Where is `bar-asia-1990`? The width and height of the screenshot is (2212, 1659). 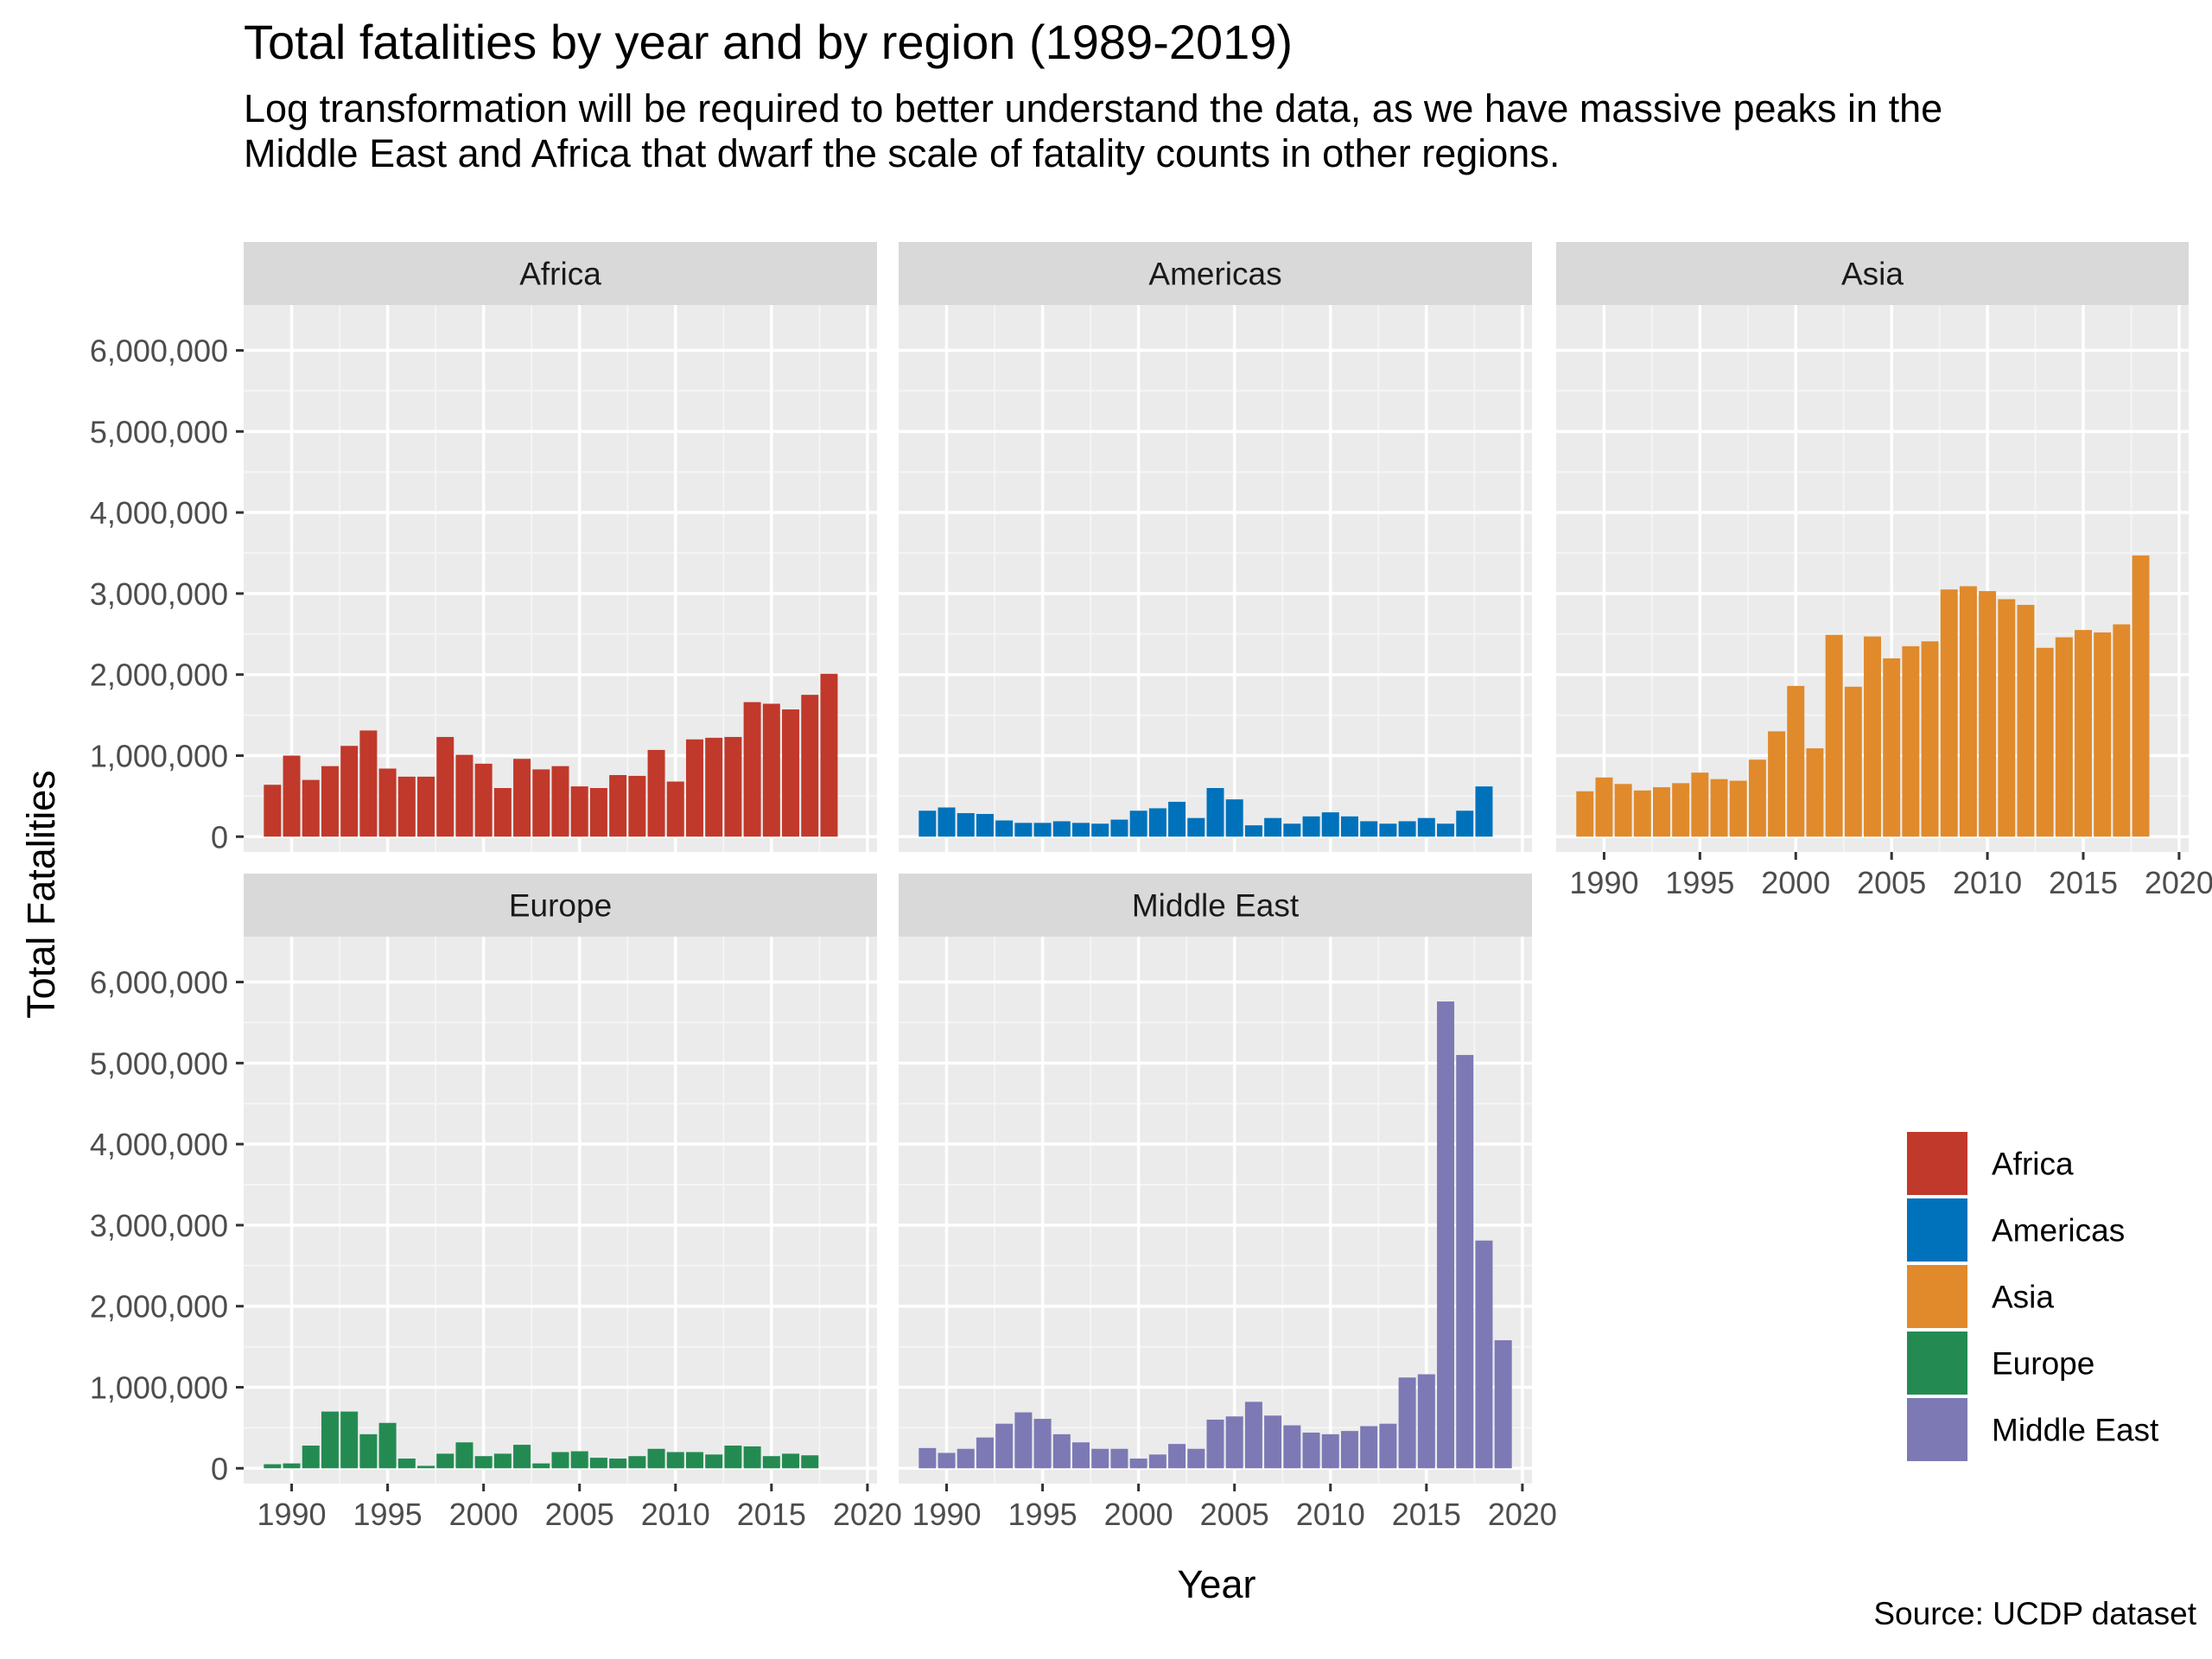
bar-asia-1990 is located at coordinates (1604, 807).